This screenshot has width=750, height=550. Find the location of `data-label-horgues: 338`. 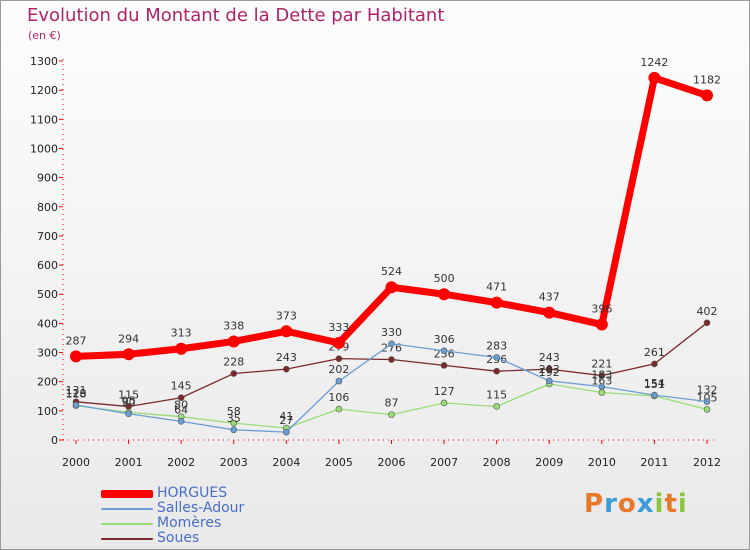

data-label-horgues: 338 is located at coordinates (233, 325).